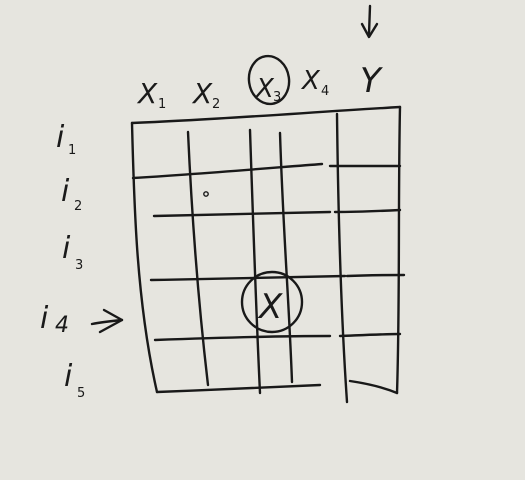  I want to click on grid-left-border, so click(144, 257).